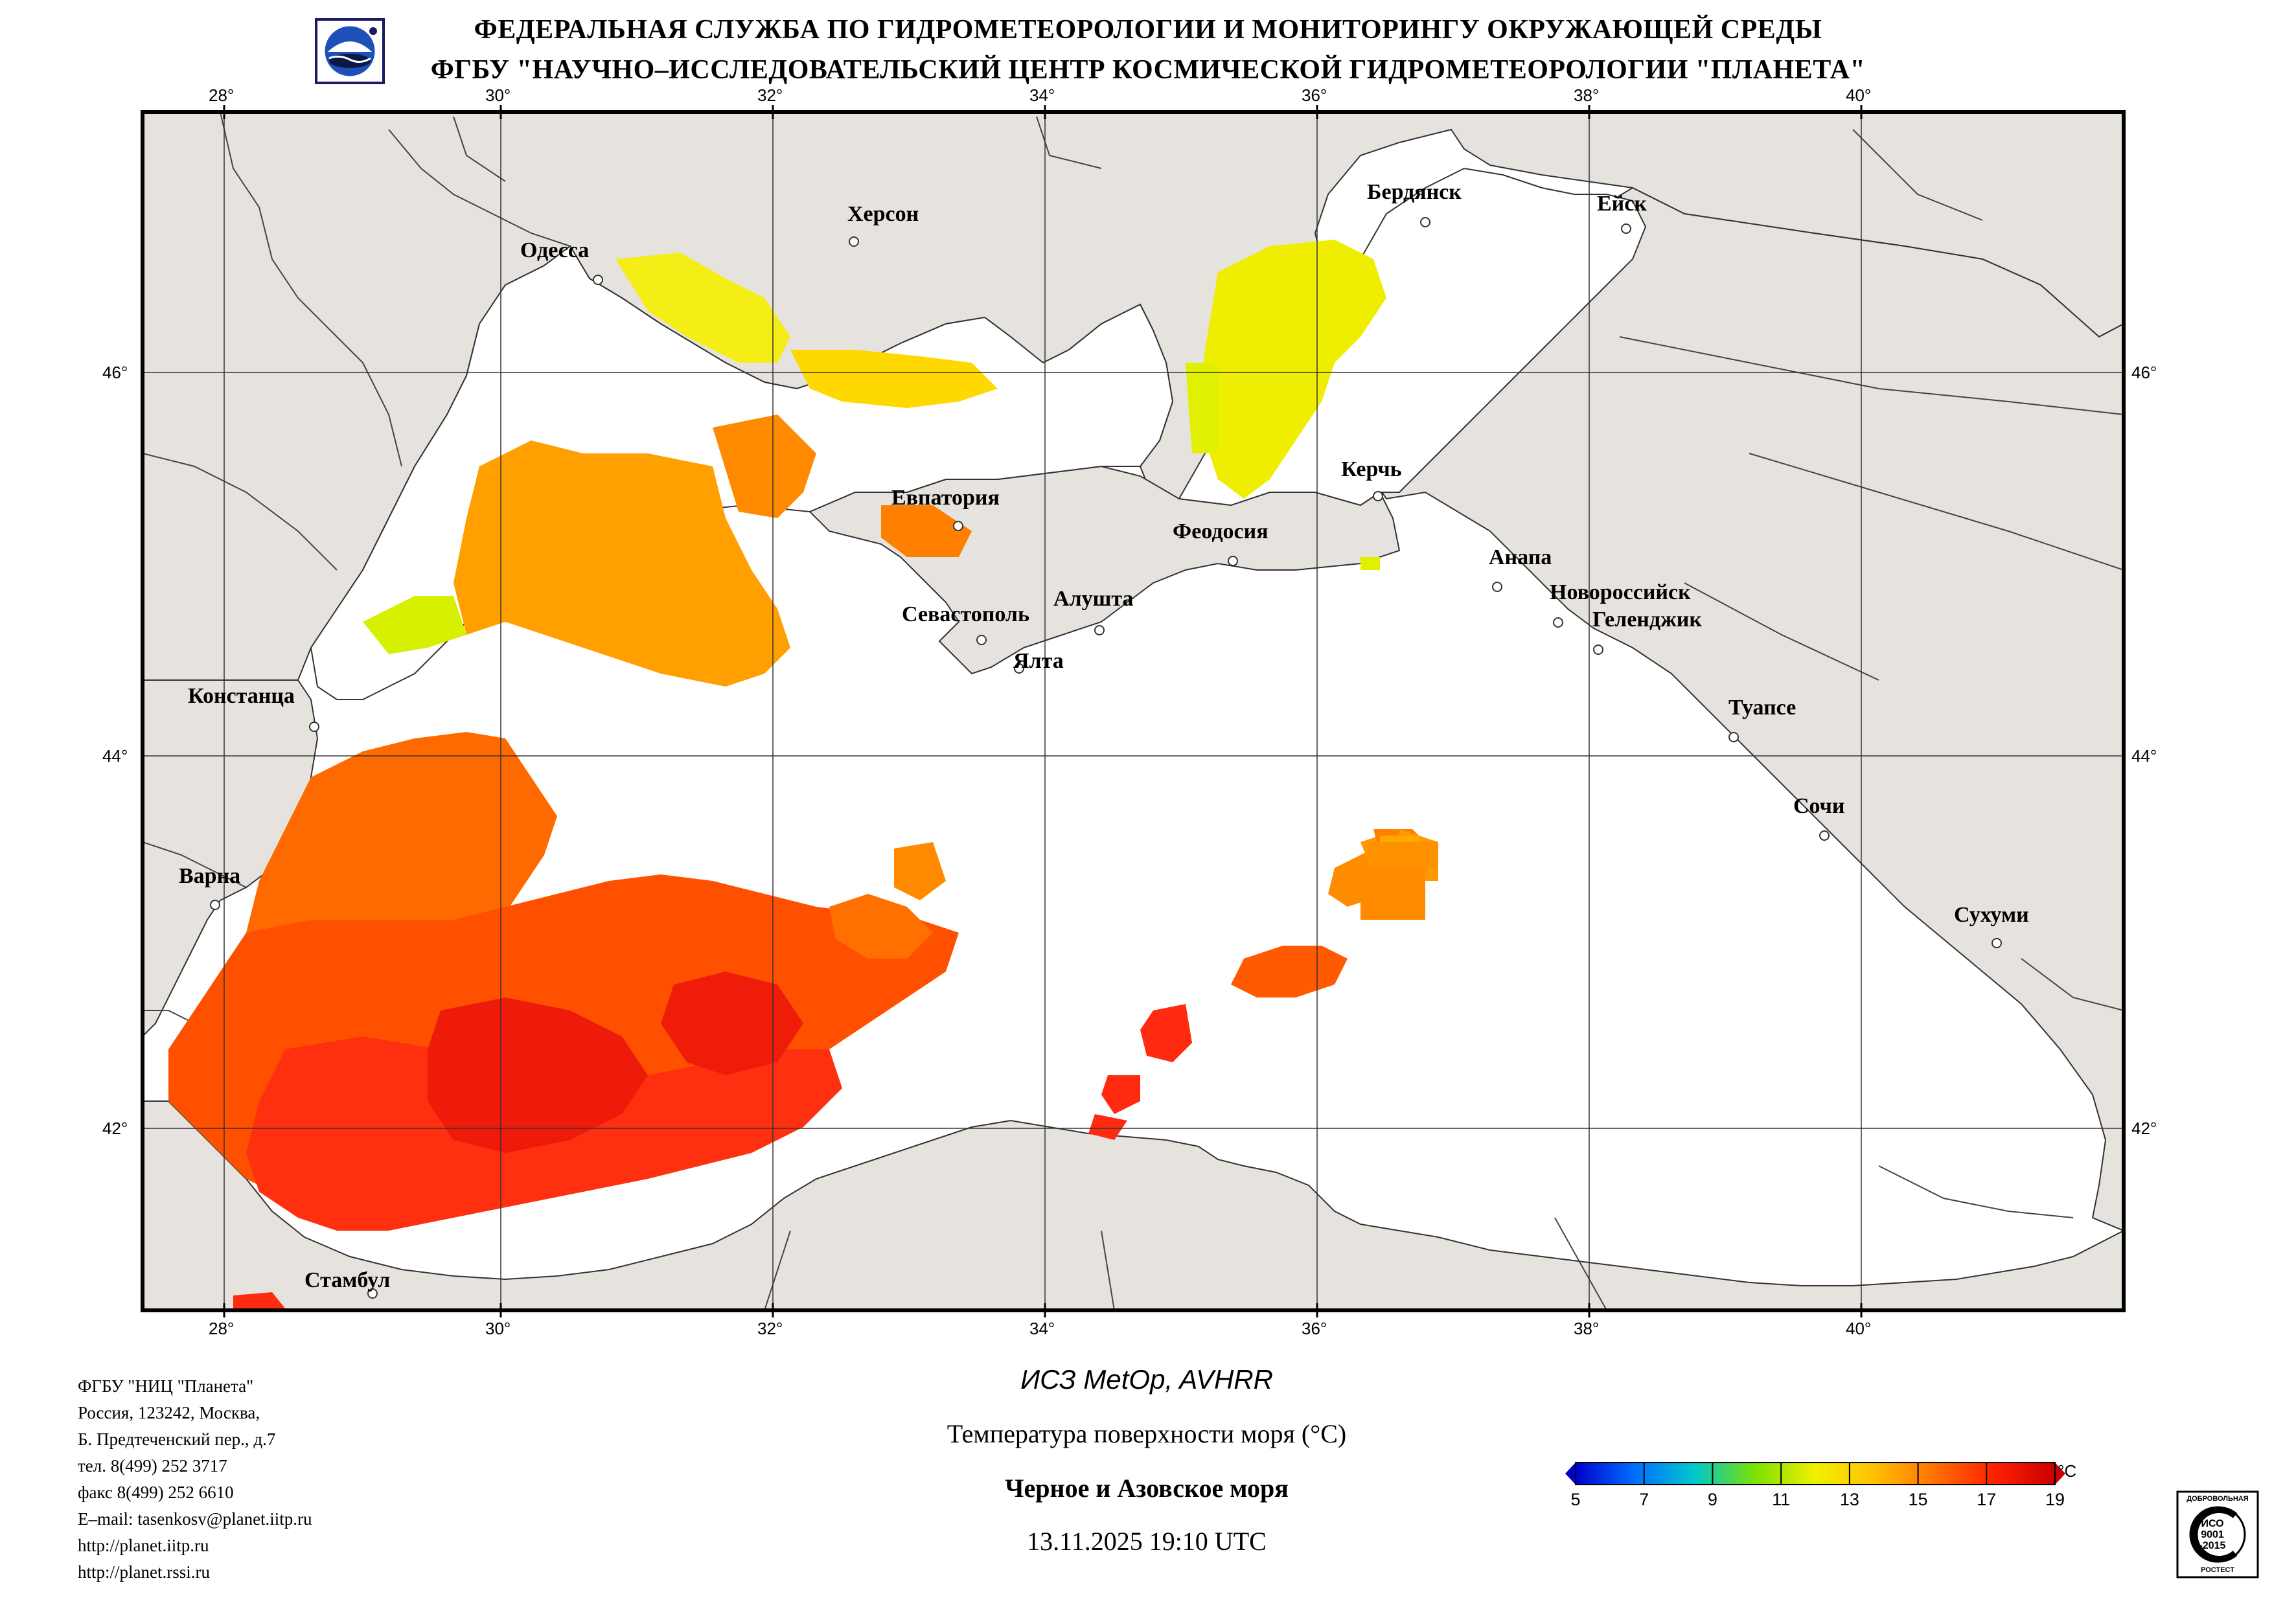 The width and height of the screenshot is (2296, 1607). Describe the element at coordinates (2217, 1570) in the screenshot. I see `badge-bottom-text: РОСТЕСТ` at that location.